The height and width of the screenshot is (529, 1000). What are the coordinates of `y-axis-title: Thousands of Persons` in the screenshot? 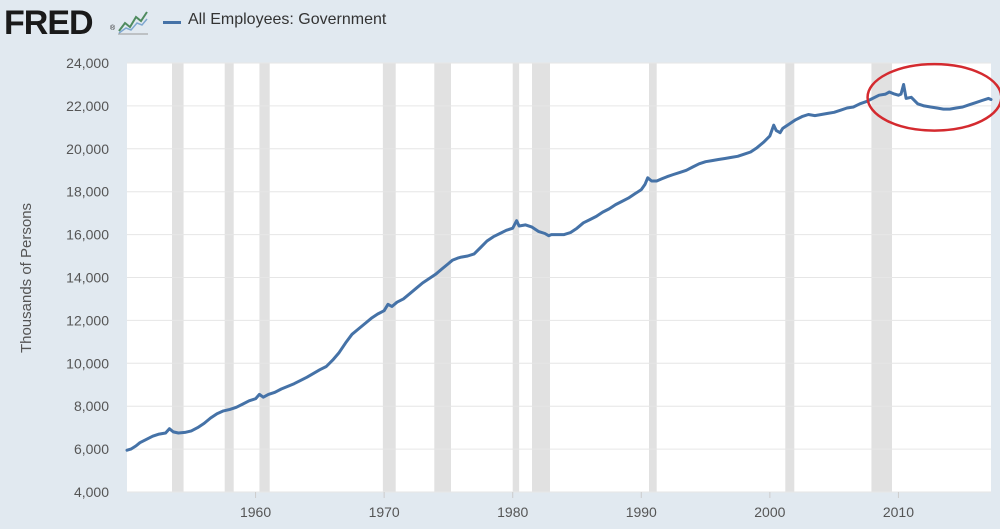 It's located at (26, 278).